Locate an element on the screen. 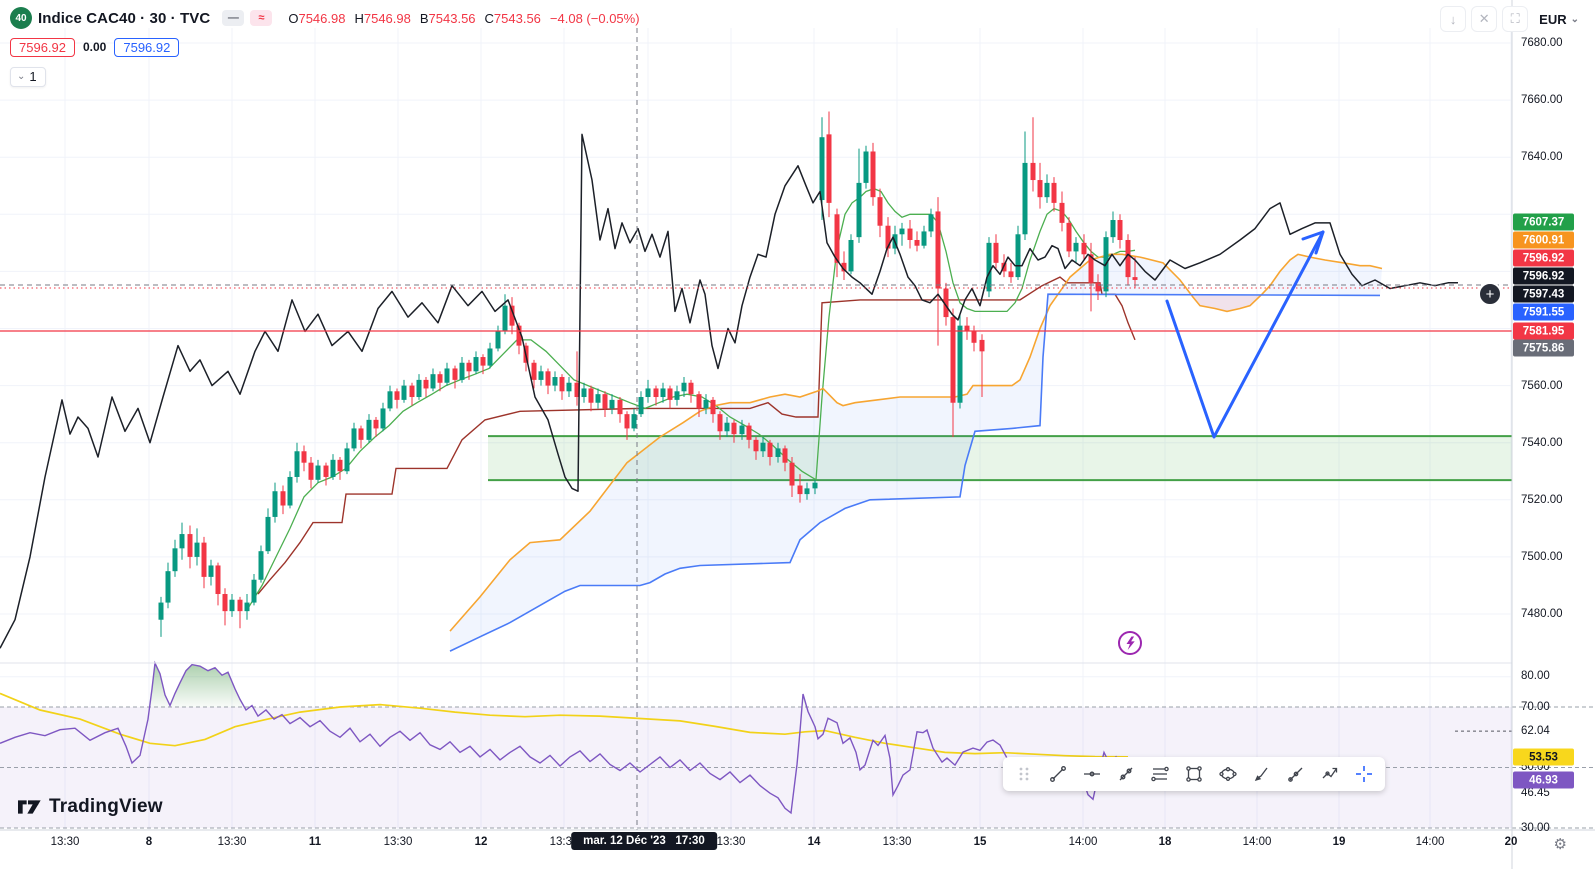 This screenshot has height=869, width=1595. tradingview-logo: TradingView is located at coordinates (90, 807).